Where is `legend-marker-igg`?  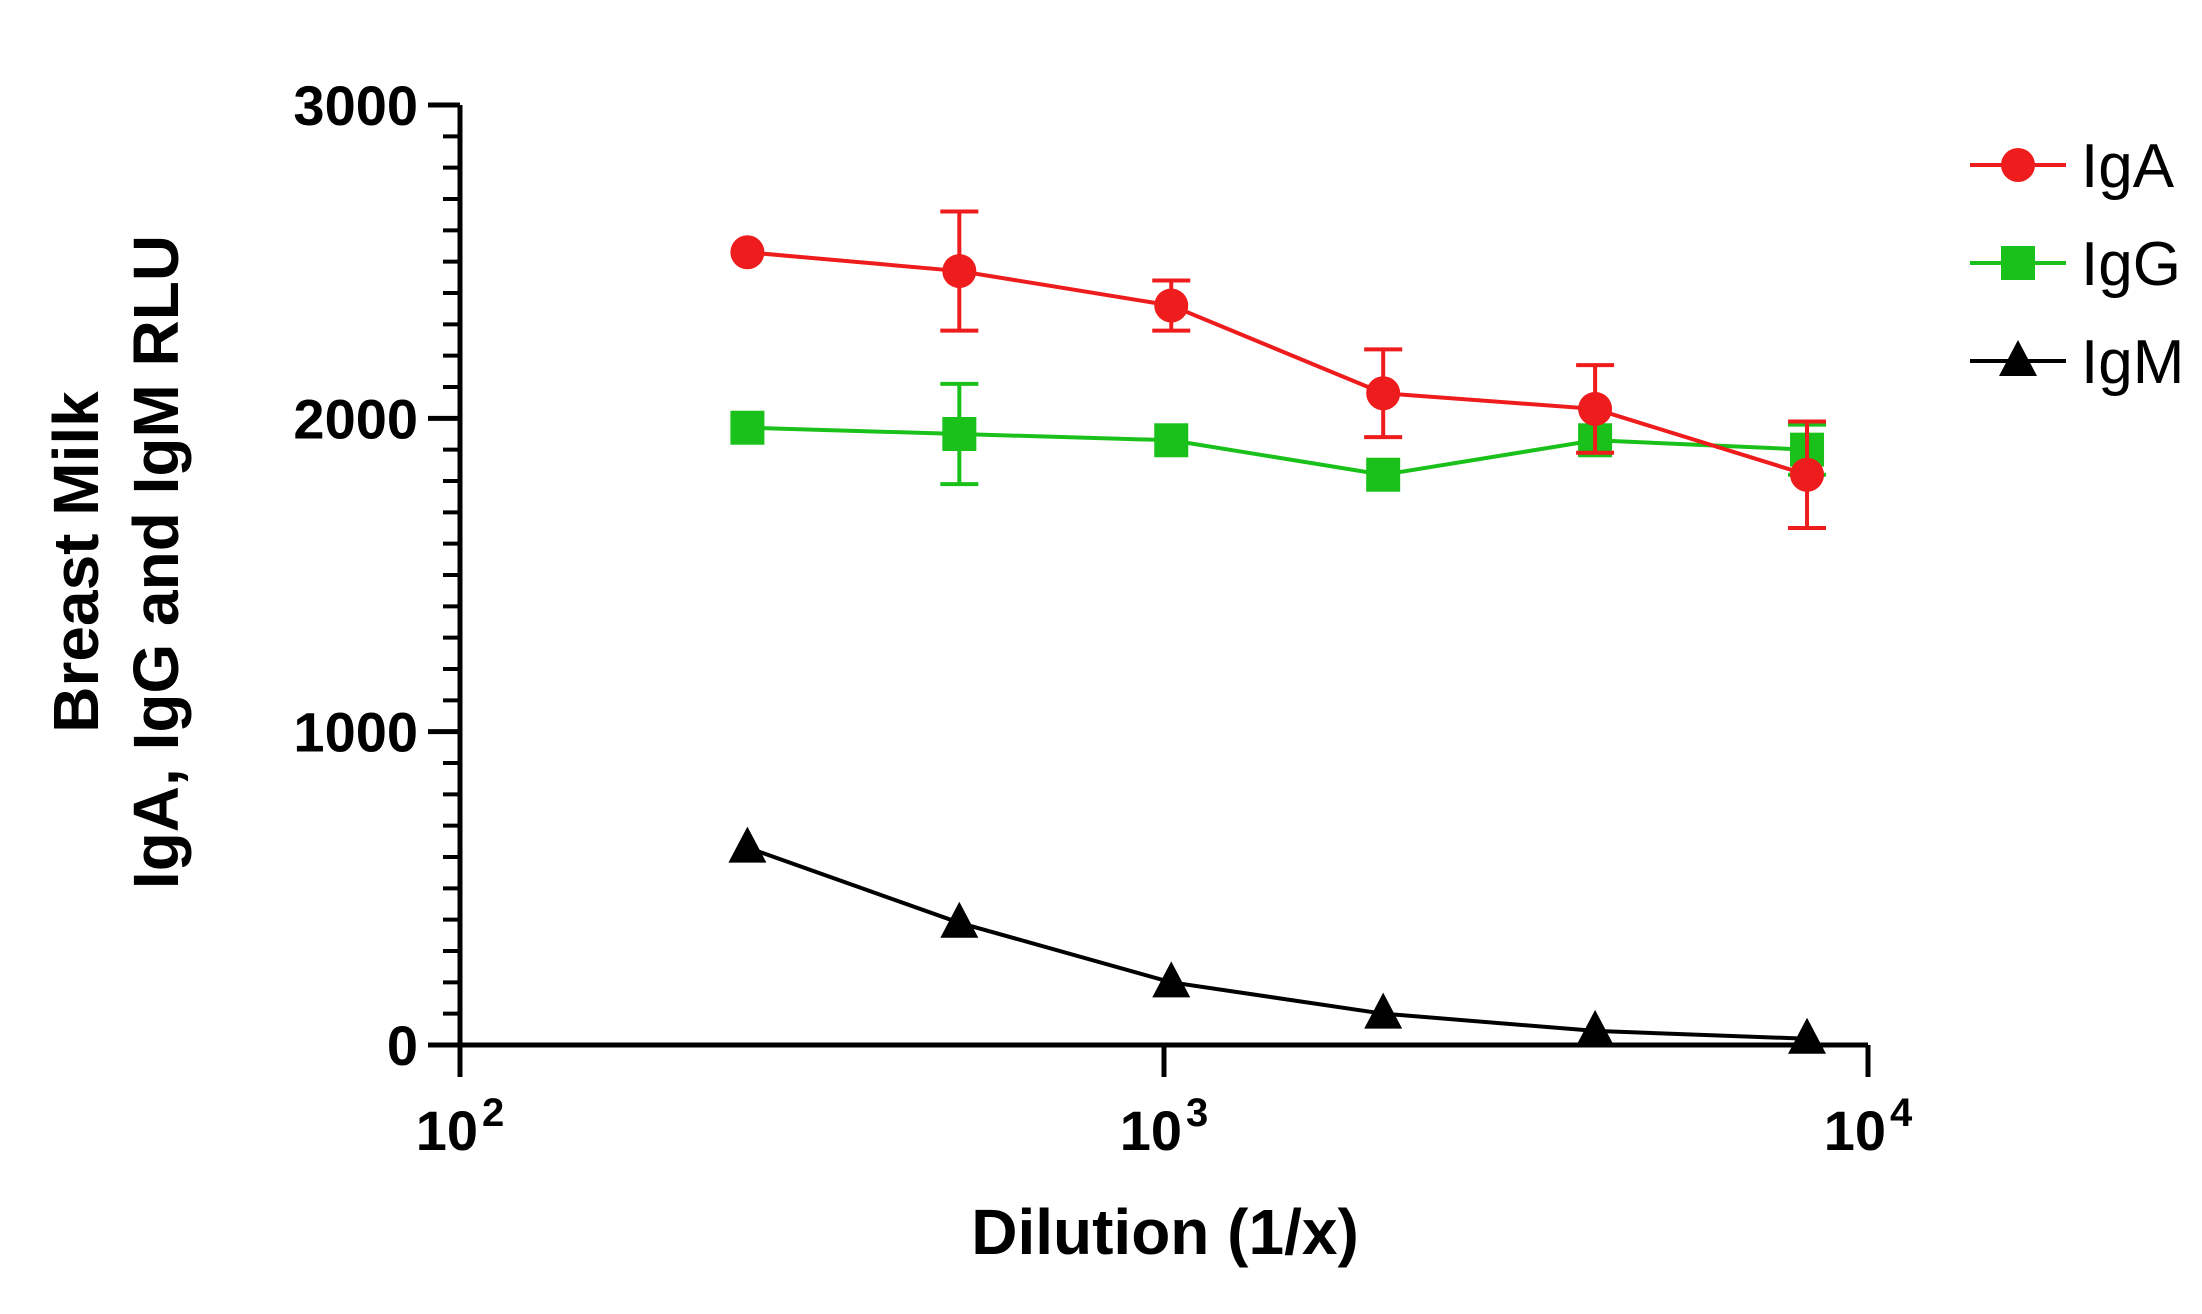 legend-marker-igg is located at coordinates (2018, 263).